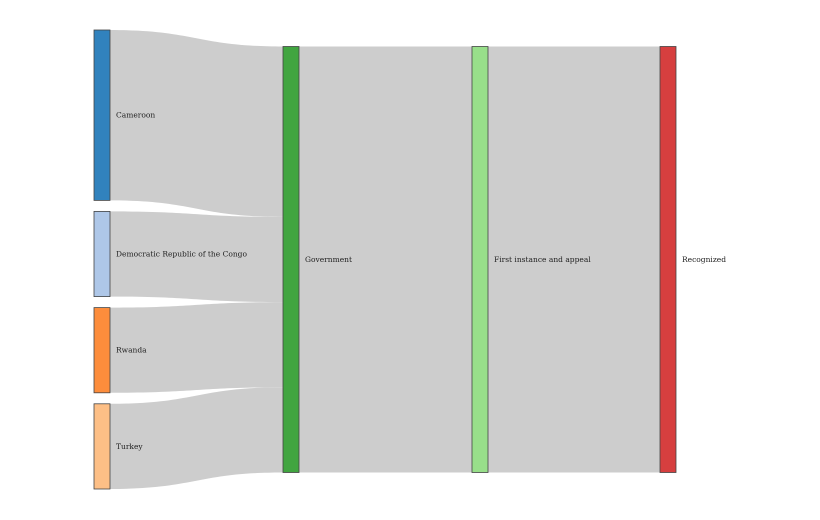 Image resolution: width=820 pixels, height=520 pixels. Describe the element at coordinates (196, 438) in the screenshot. I see `link-turkey-to-government` at that location.